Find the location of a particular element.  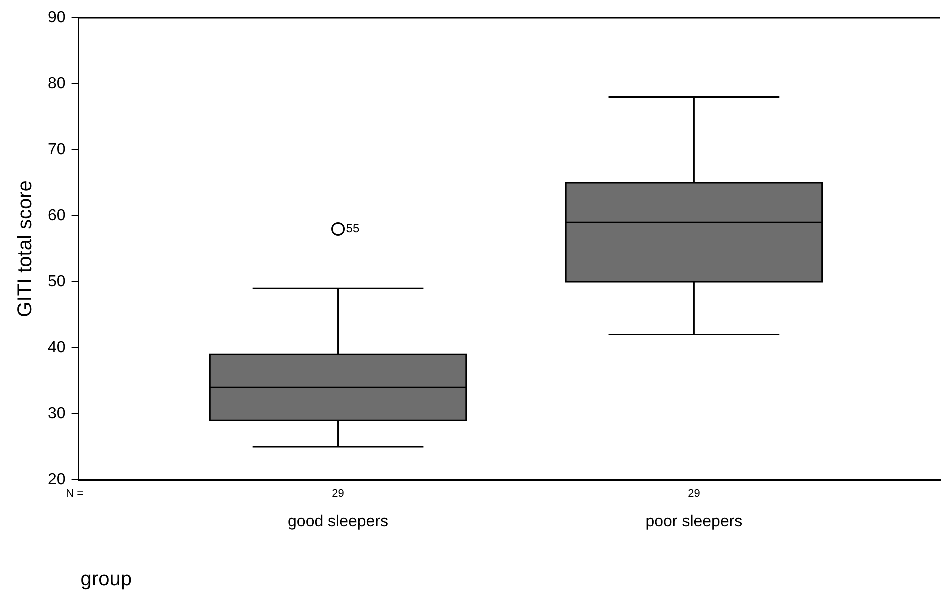

x-axis-title: group is located at coordinates (106, 579).